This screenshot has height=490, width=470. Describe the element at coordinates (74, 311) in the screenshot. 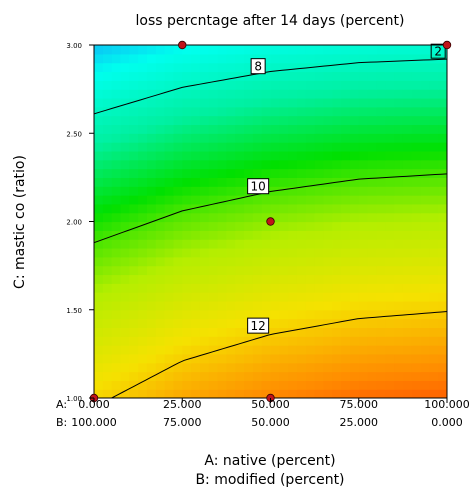

I see `y-tick-label: 1.50` at that location.